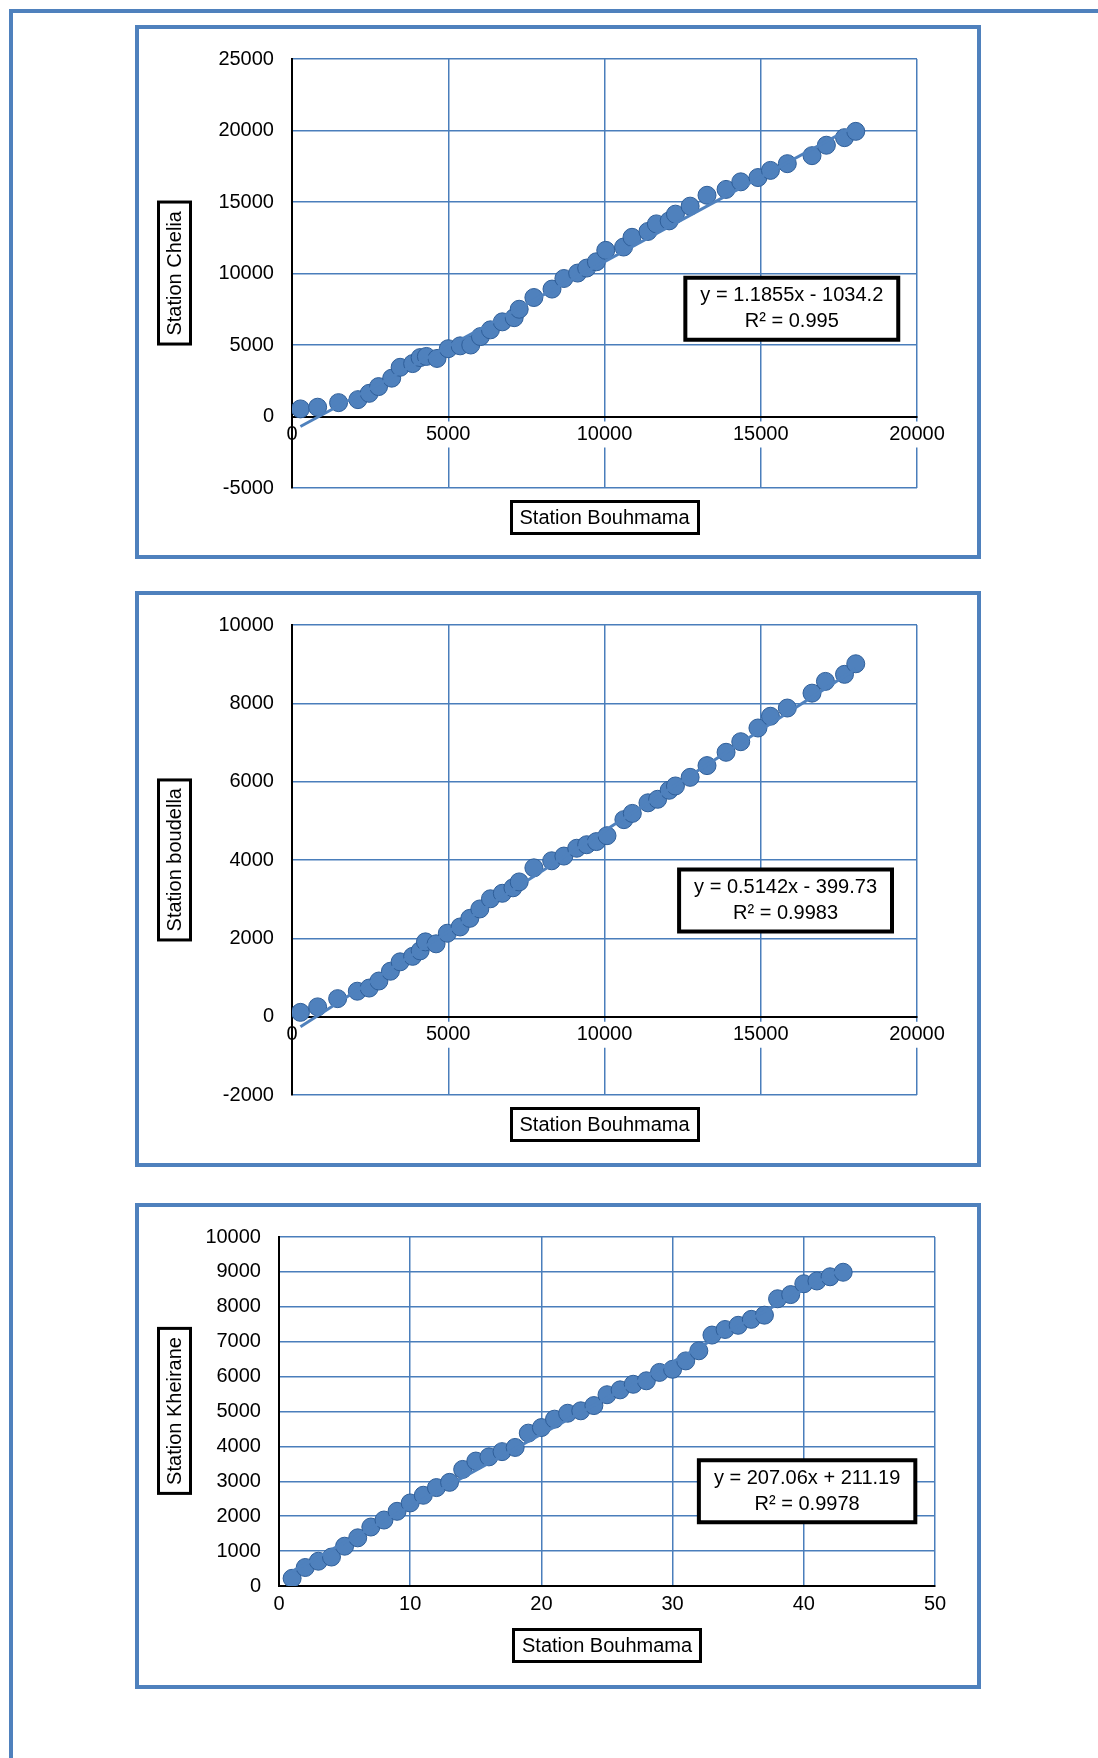  I want to click on x-tick-label: 30, so click(672, 1602).